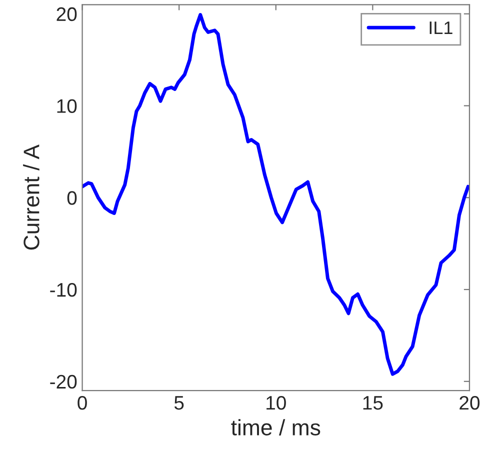  Describe the element at coordinates (63, 381) in the screenshot. I see `y-tick-label: -20` at that location.